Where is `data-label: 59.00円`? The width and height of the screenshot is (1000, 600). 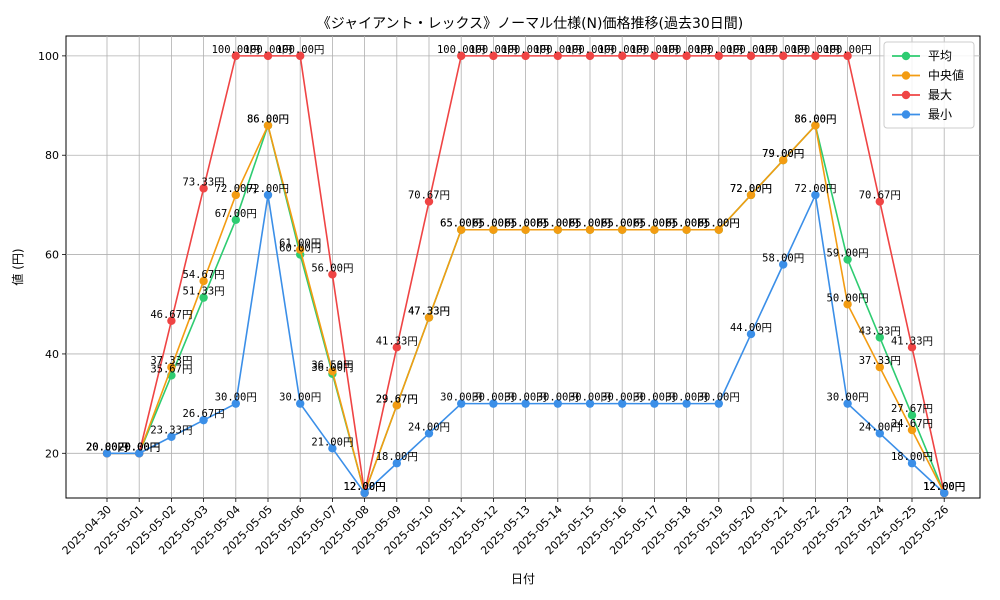
data-label: 59.00円 is located at coordinates (848, 254).